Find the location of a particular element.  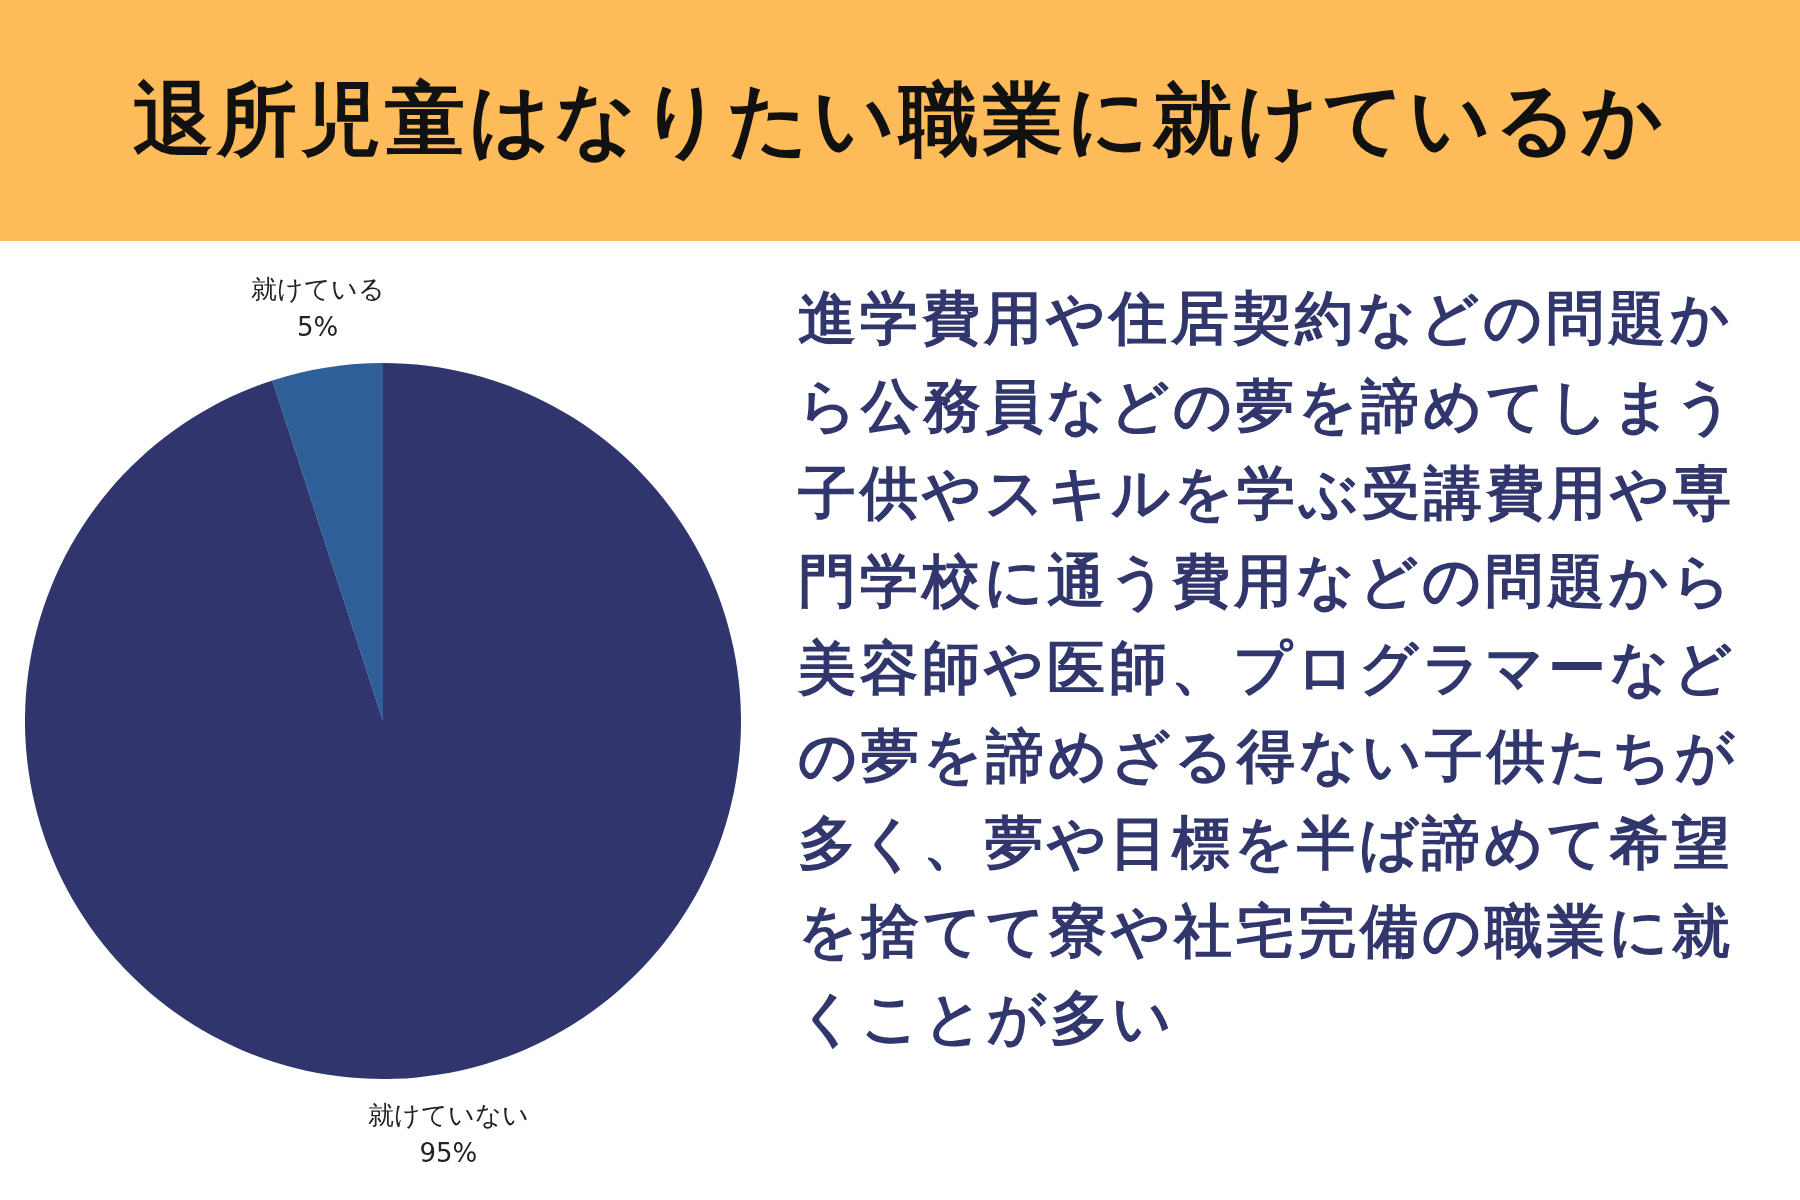

data-label: 5% is located at coordinates (317, 327).